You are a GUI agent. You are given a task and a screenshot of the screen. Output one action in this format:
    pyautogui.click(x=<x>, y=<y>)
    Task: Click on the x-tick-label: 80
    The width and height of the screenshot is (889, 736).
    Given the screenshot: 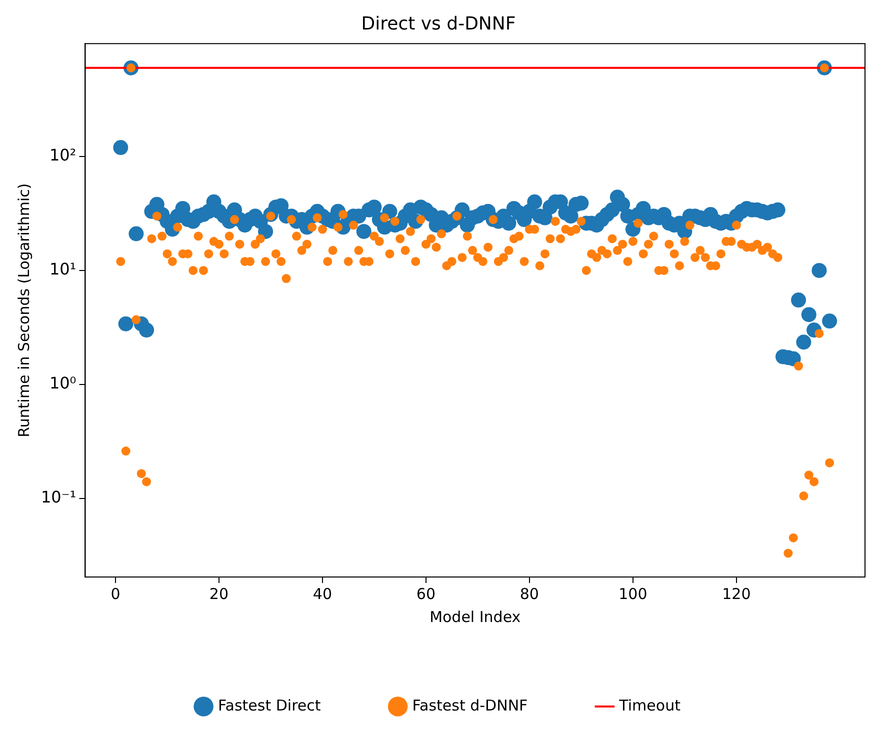 What is the action you would take?
    pyautogui.click(x=529, y=593)
    